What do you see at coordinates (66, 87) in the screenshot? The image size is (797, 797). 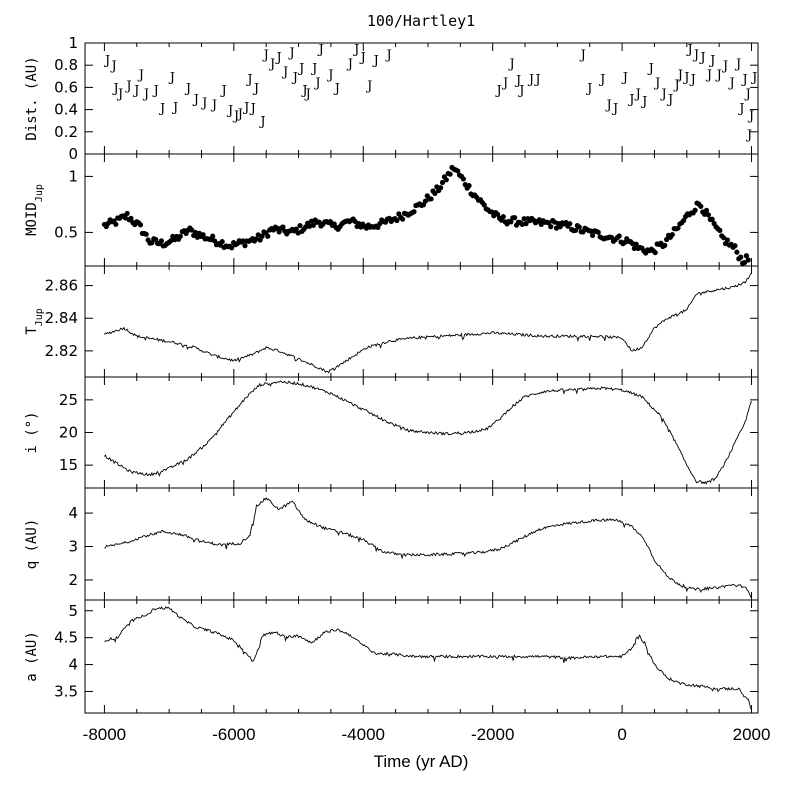 I see `ytick-label: 0.6` at bounding box center [66, 87].